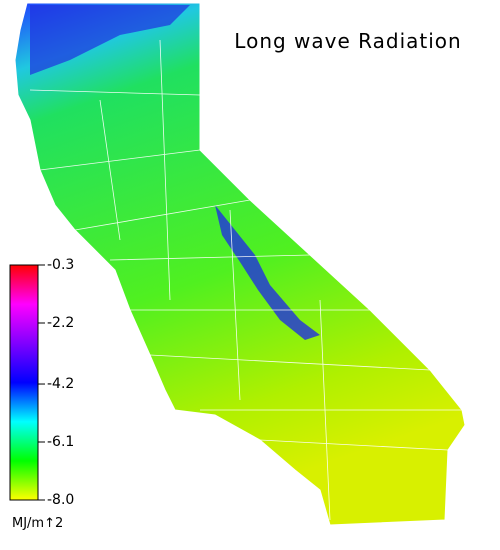 The height and width of the screenshot is (550, 500). What do you see at coordinates (41, 382) in the screenshot?
I see `colorbar: -0.3 -2.2 -4.2 -6.1 -8.0` at bounding box center [41, 382].